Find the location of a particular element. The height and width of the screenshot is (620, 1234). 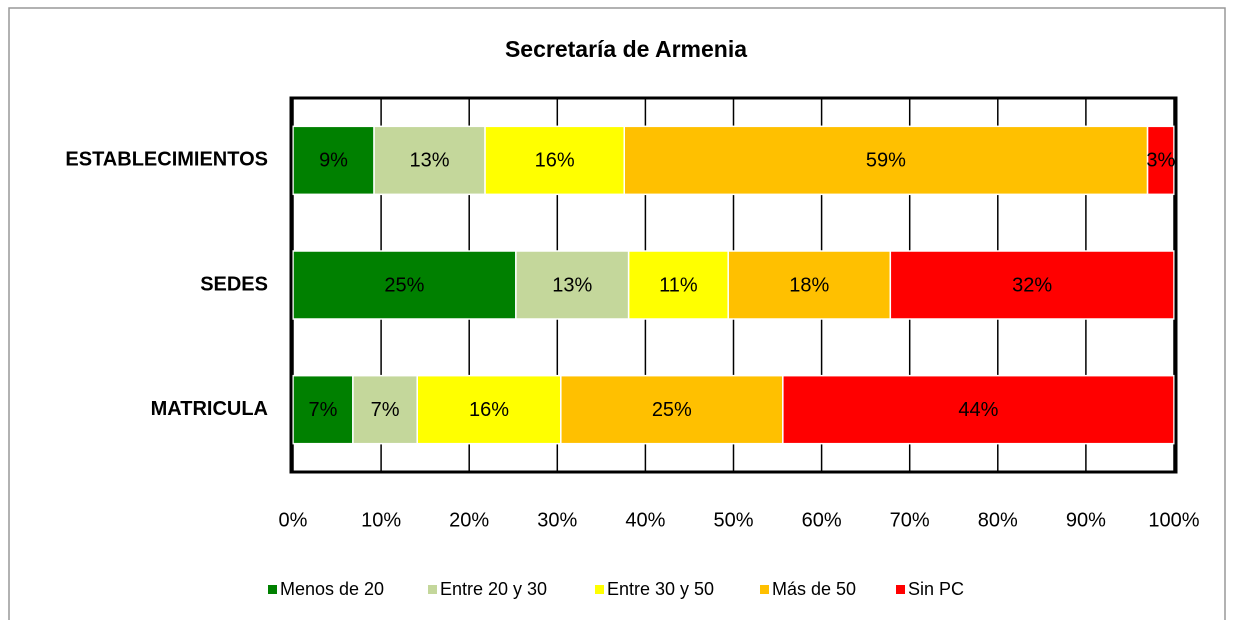

data-label: 11% is located at coordinates (678, 285).